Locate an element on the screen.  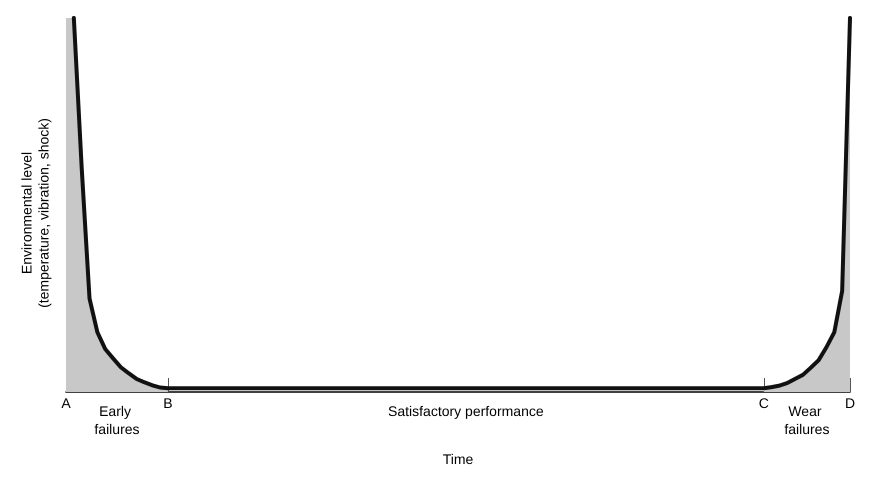
text: Early failures is located at coordinates (117, 420).